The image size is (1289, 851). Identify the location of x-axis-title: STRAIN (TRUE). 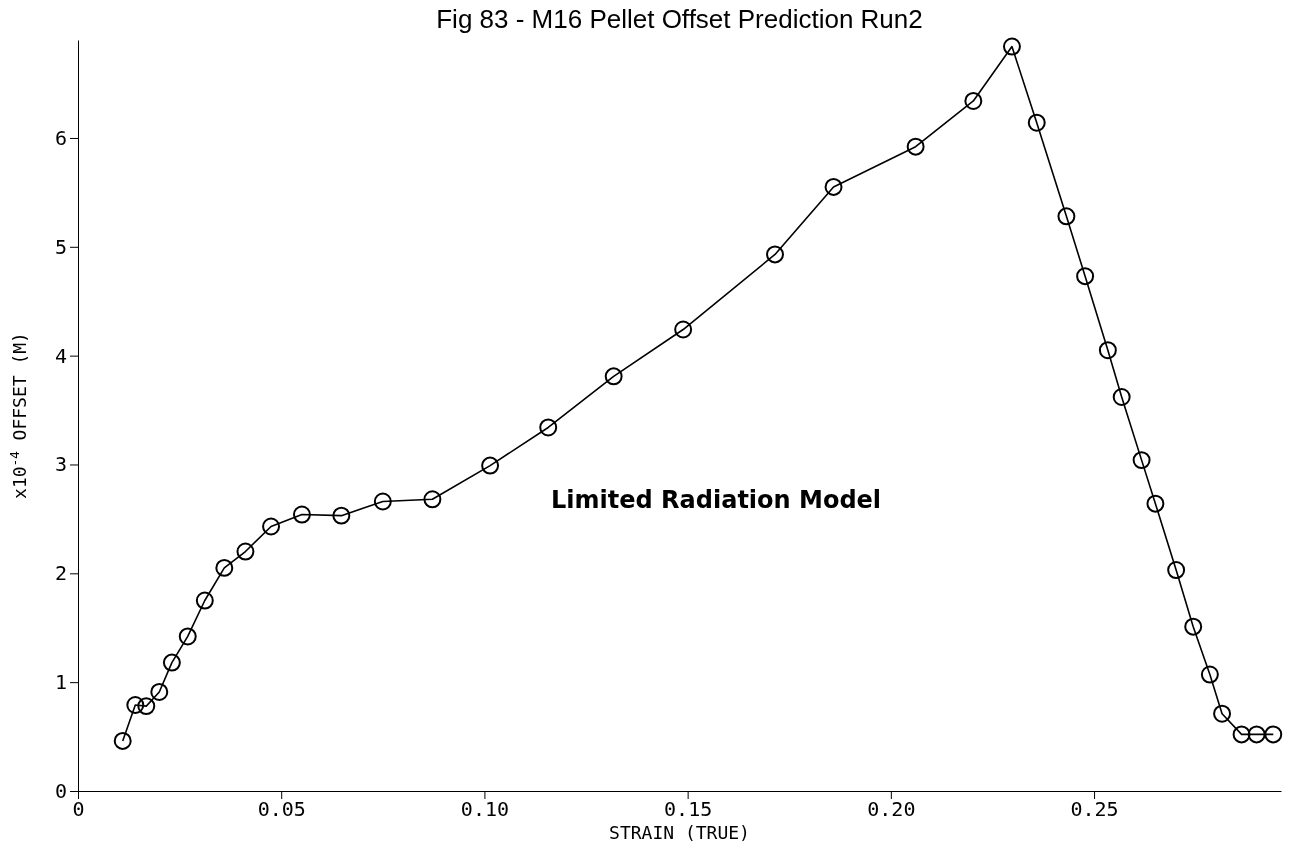
(679, 832).